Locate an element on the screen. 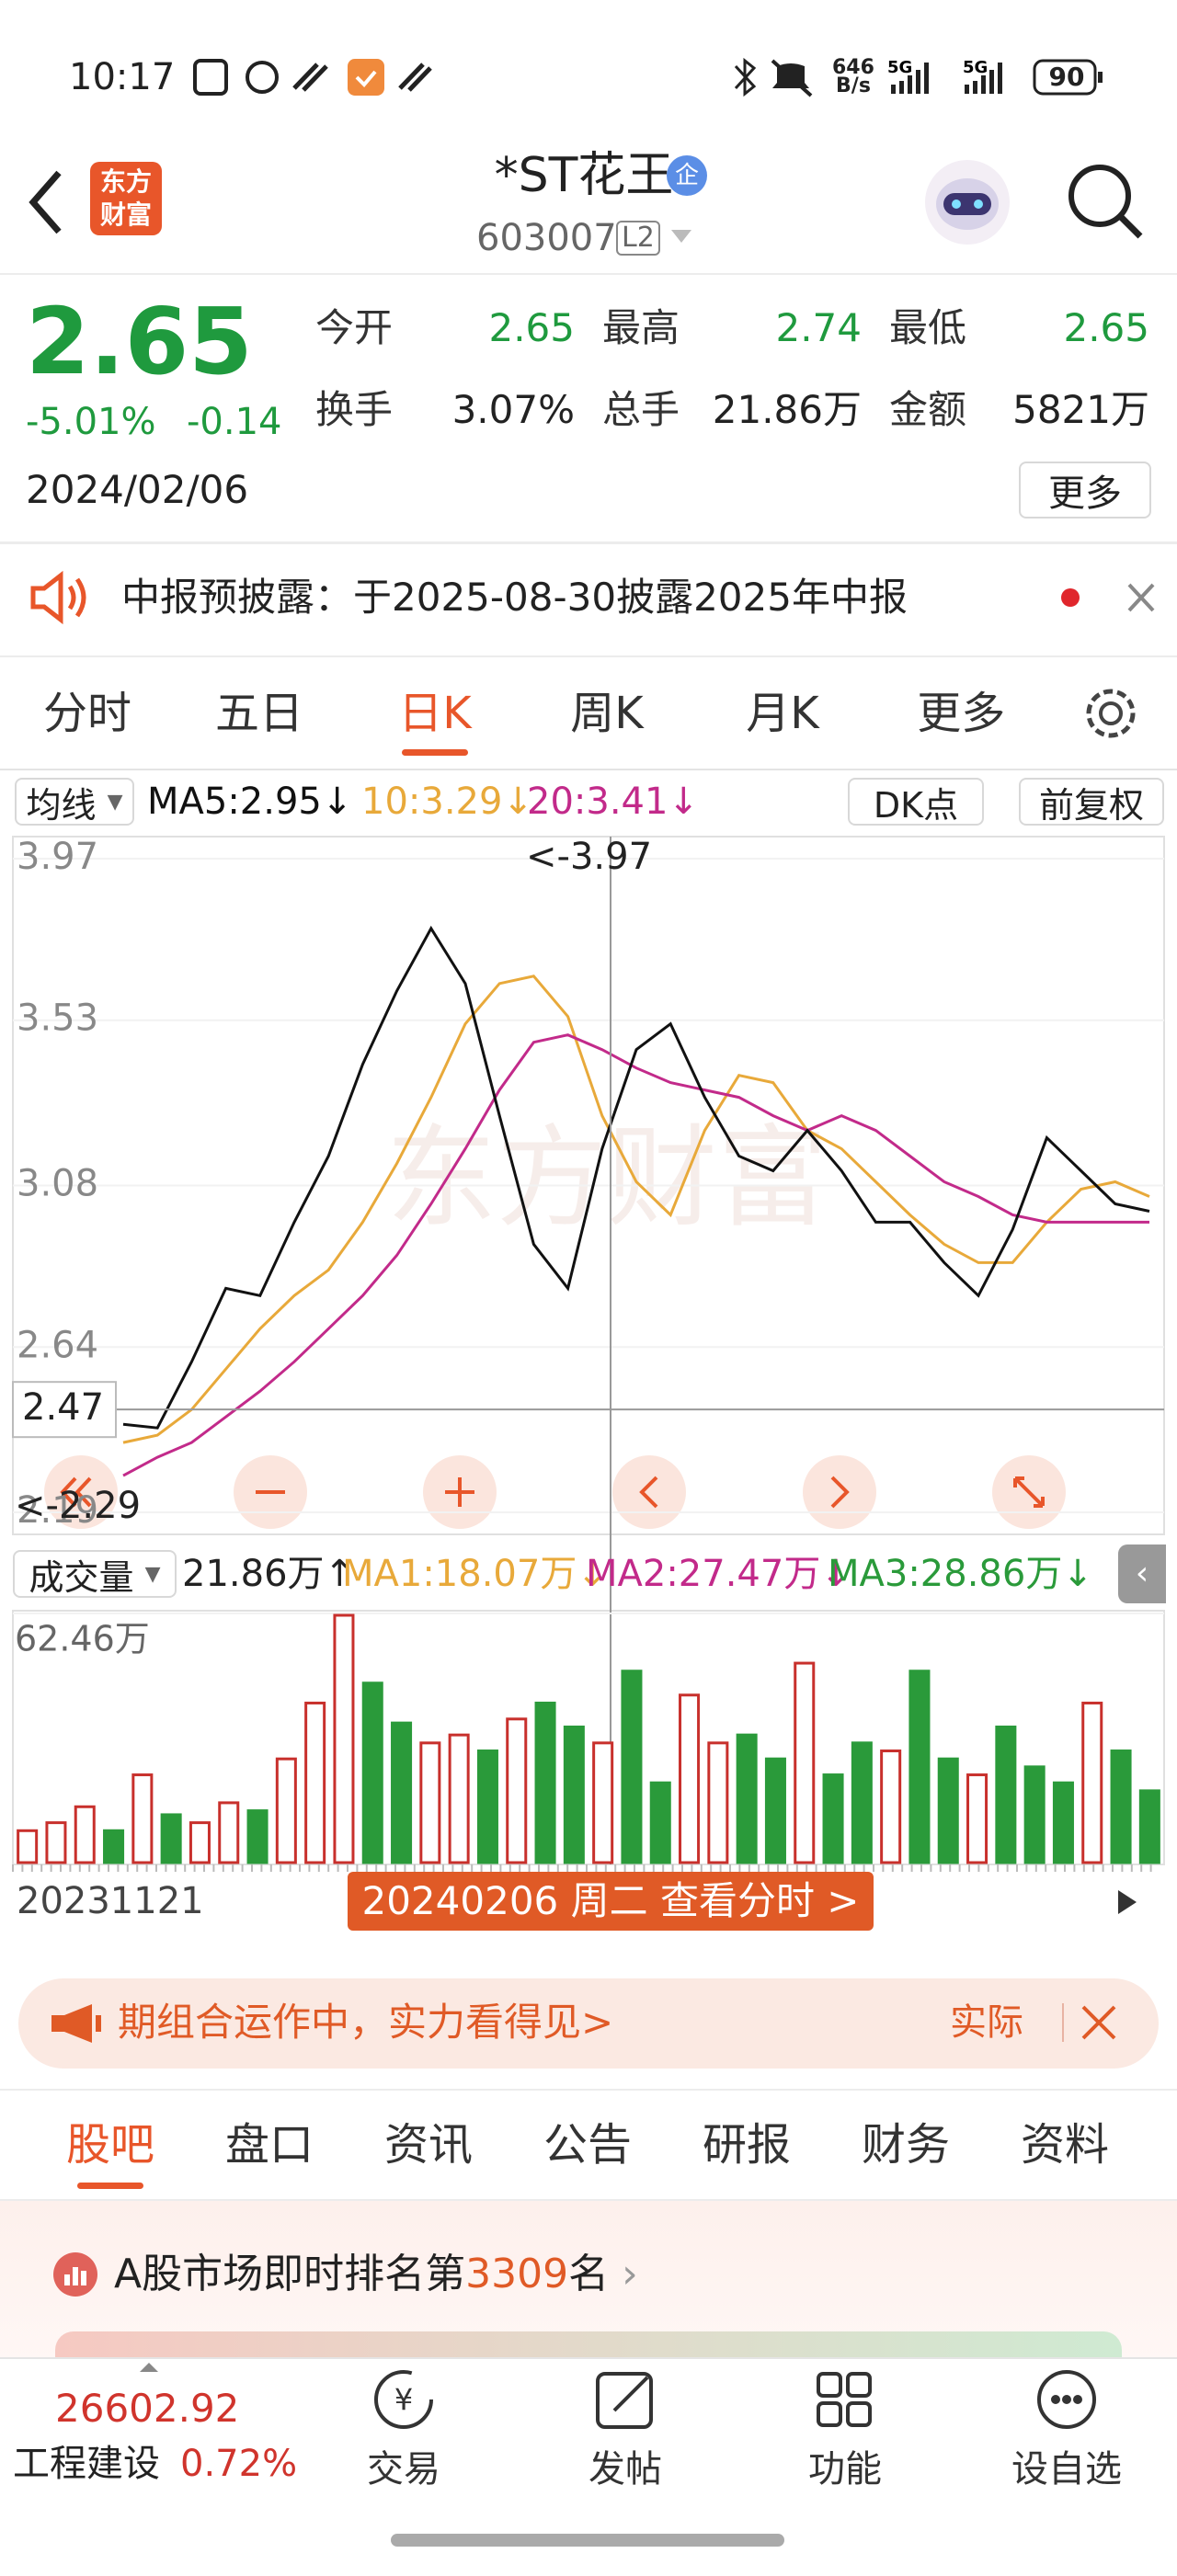 The image size is (1177, 2576). volume-selector: 成交量 ▼ is located at coordinates (95, 1574).